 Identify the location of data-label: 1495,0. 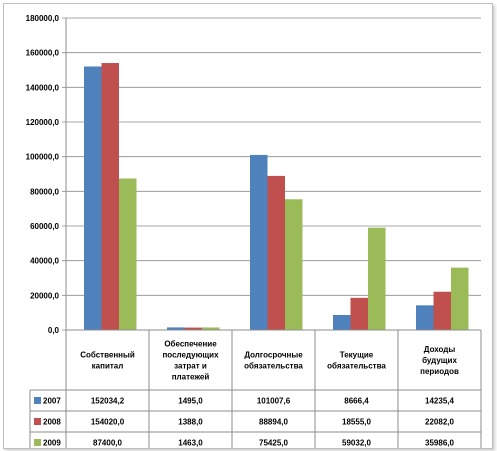
(190, 401).